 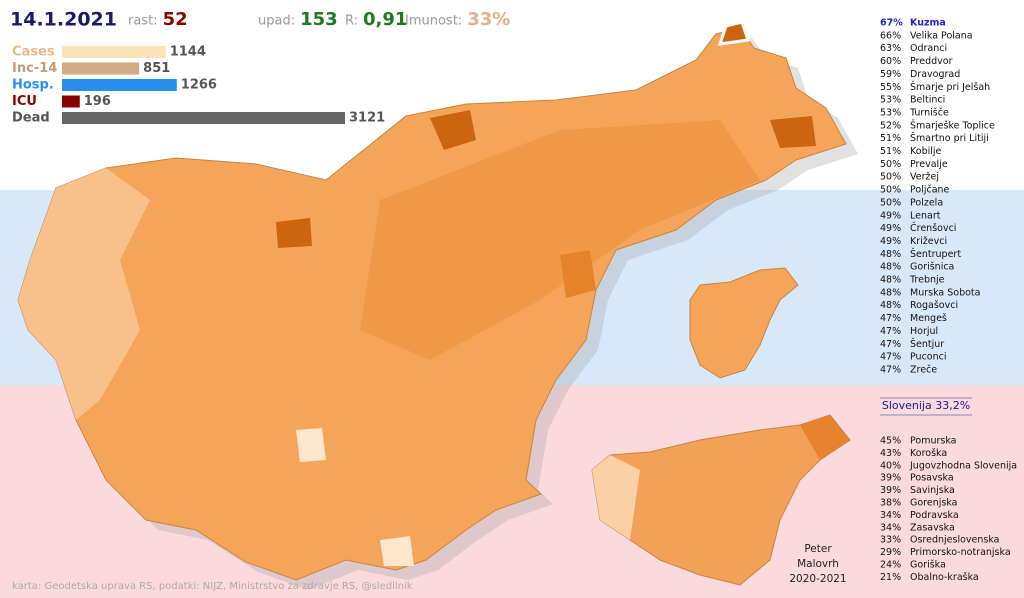 I want to click on stat-value: 0,91, so click(x=385, y=19).